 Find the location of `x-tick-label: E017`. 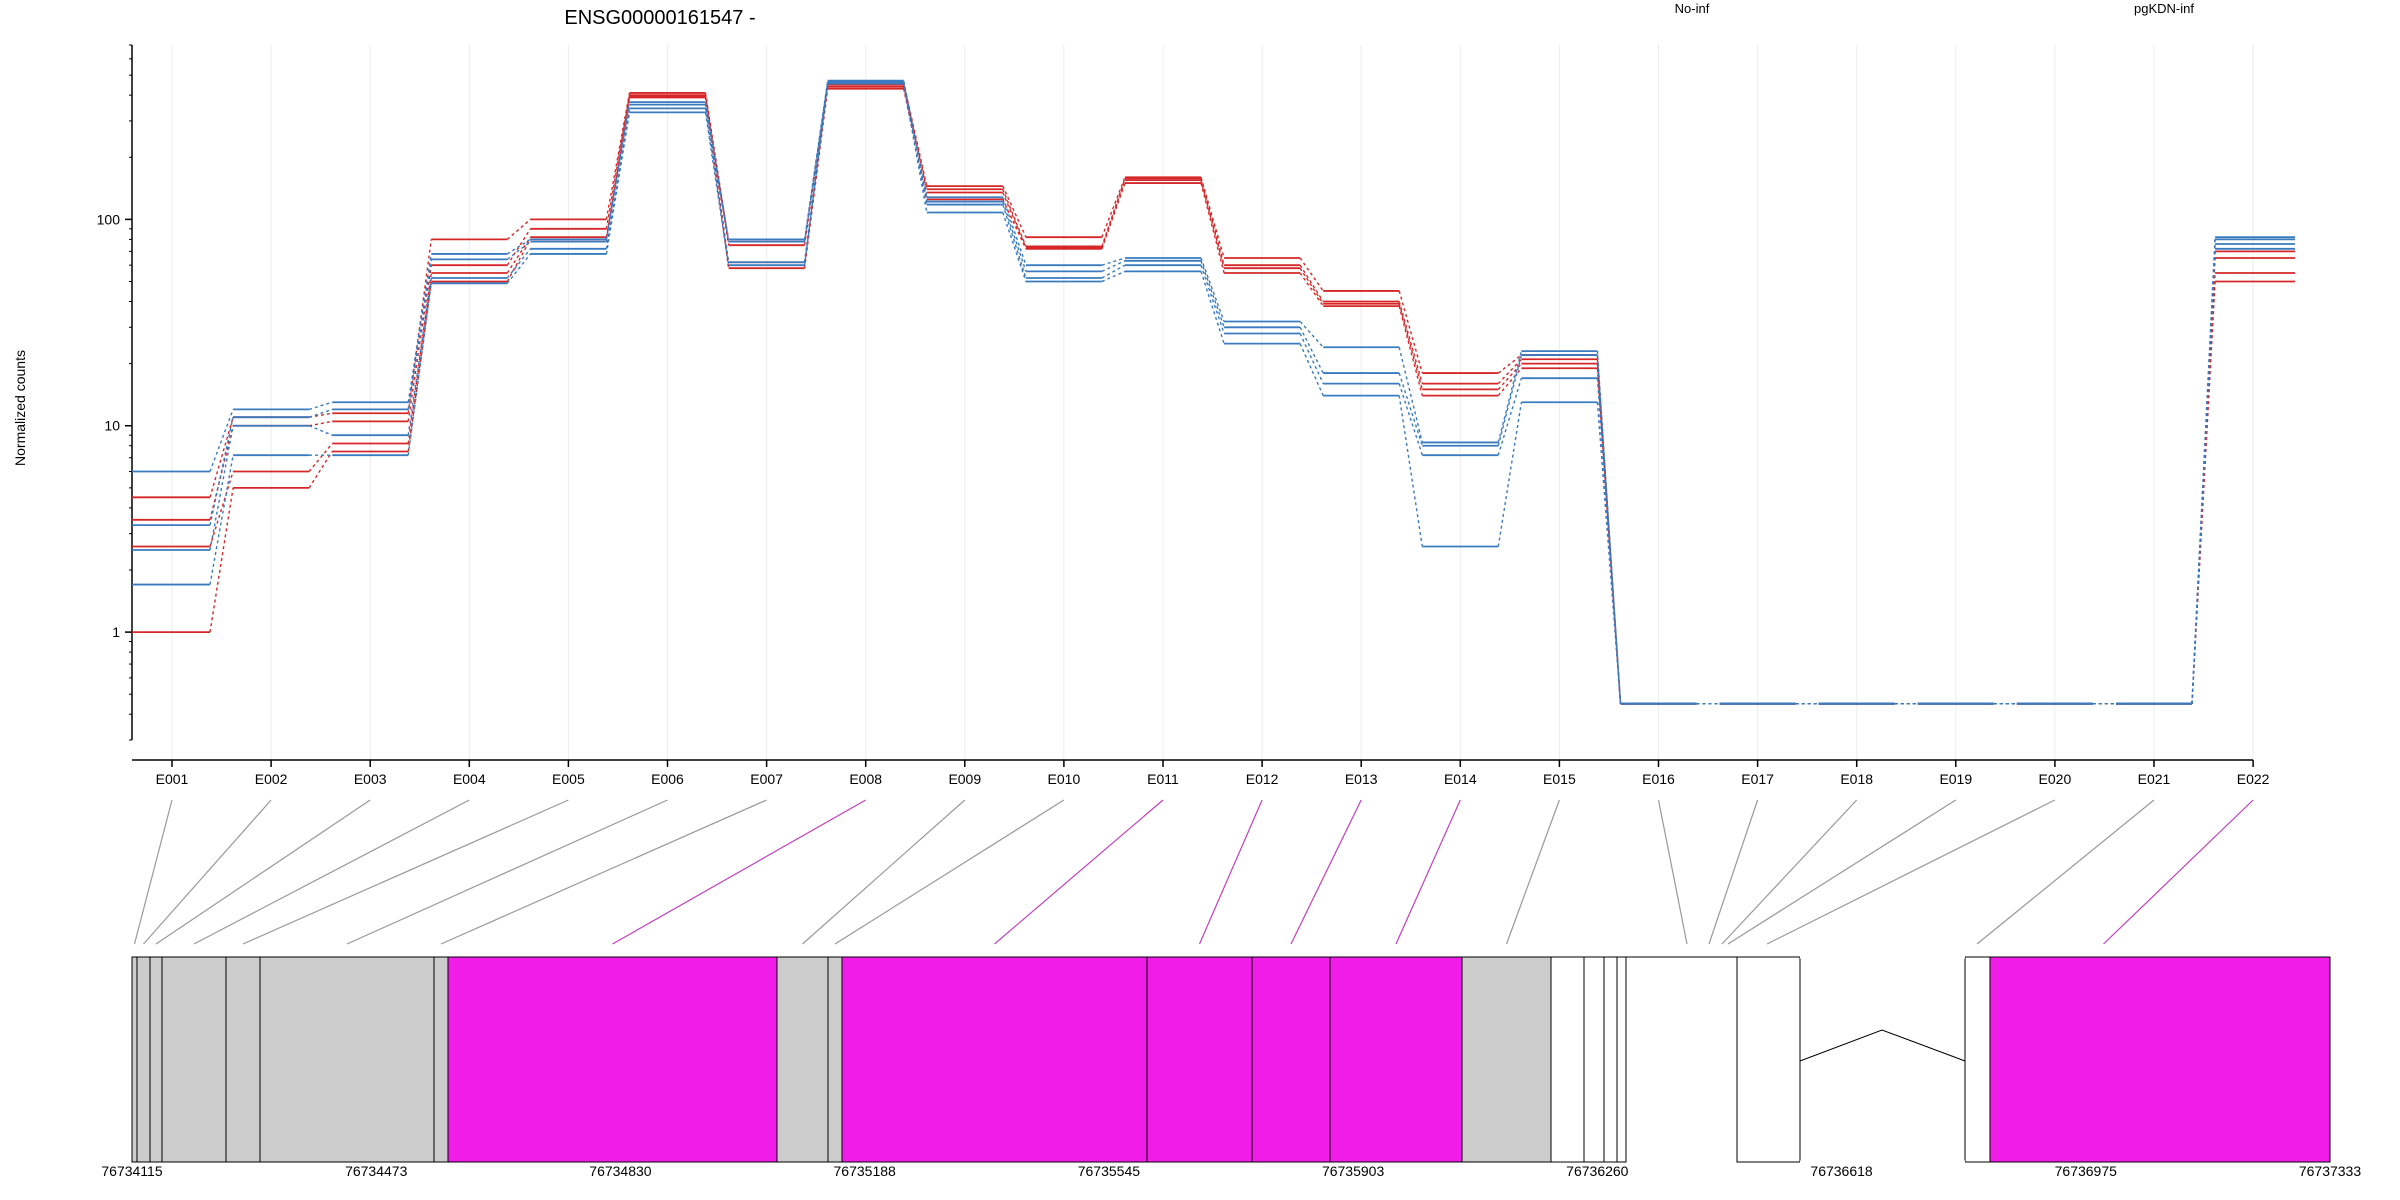

x-tick-label: E017 is located at coordinates (1757, 779).